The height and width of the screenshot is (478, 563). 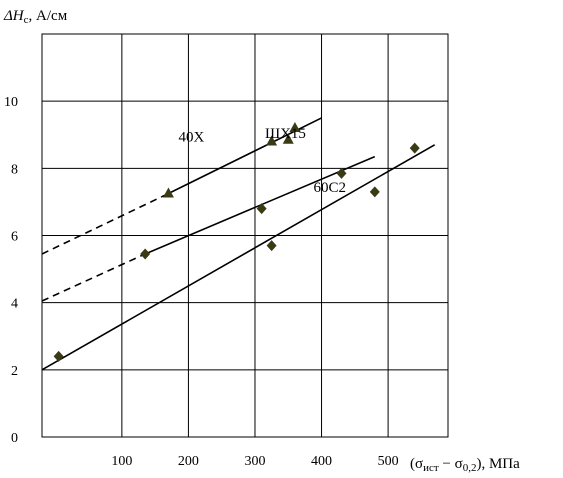 What do you see at coordinates (11, 270) in the screenshot?
I see `y-tick-labels: 0 2 4 6 8 10` at bounding box center [11, 270].